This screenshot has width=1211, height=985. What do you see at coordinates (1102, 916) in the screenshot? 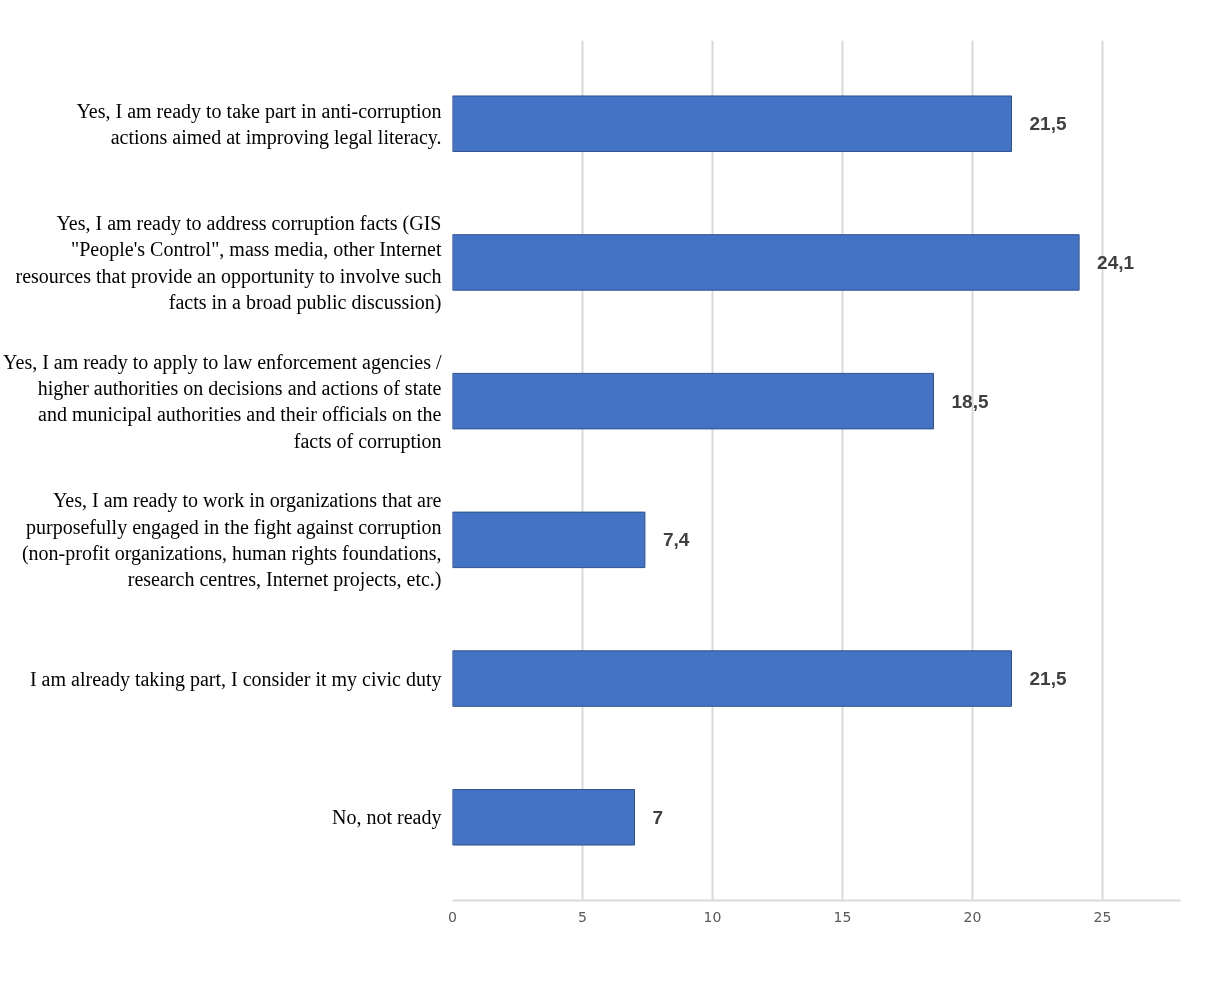
I see `x-tick-label: 25` at bounding box center [1102, 916].